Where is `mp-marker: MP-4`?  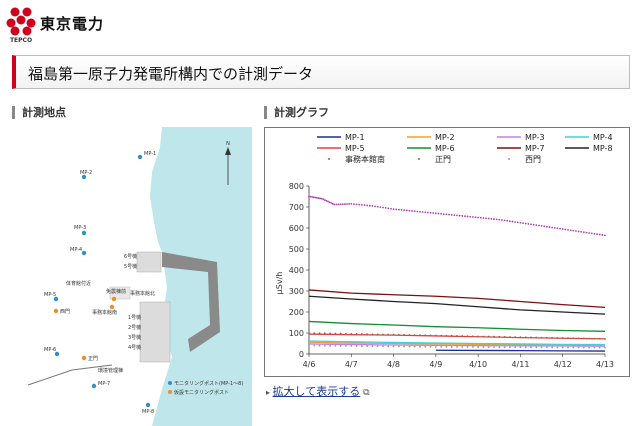 mp-marker: MP-4 is located at coordinates (78, 251).